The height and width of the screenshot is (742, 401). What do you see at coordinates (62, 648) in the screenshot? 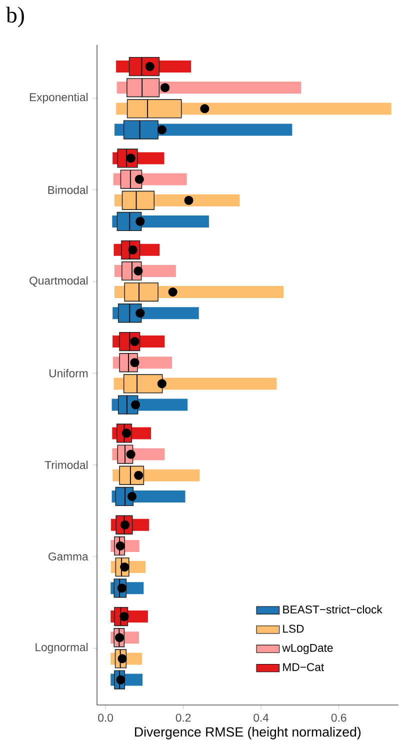
I see `y-tick-label: Lognormal` at bounding box center [62, 648].